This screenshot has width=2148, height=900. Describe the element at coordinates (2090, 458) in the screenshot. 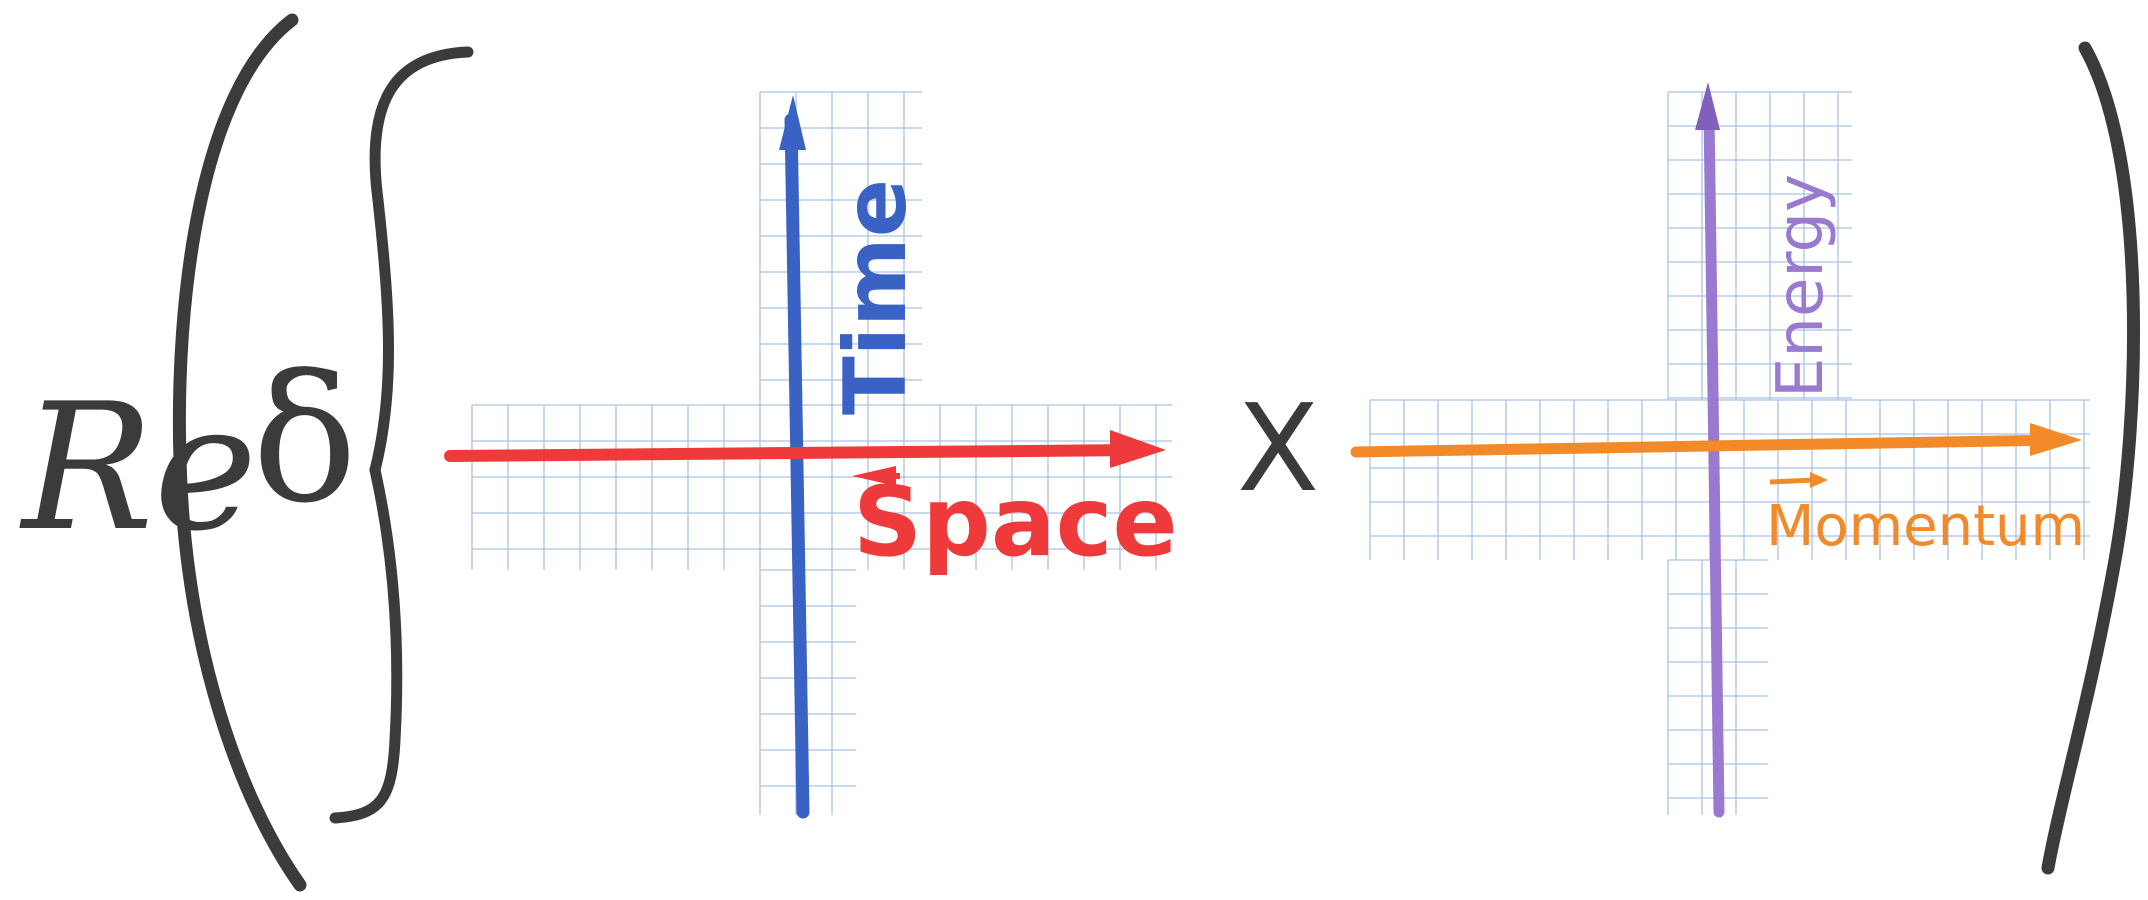

I see `outer-right-parenthesis` at that location.